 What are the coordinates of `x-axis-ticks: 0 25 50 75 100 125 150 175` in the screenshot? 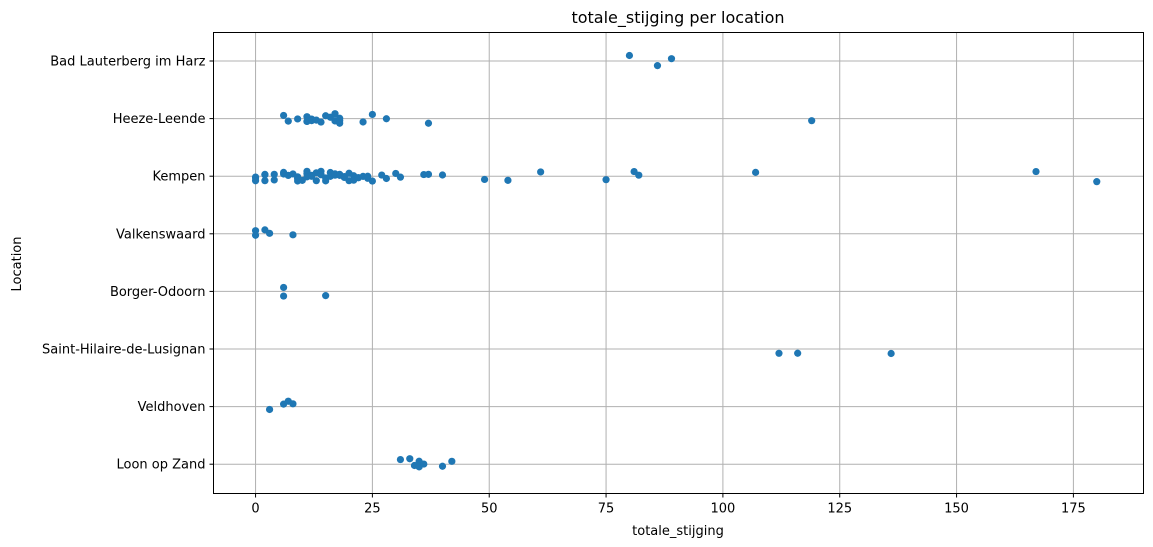 It's located at (668, 505).